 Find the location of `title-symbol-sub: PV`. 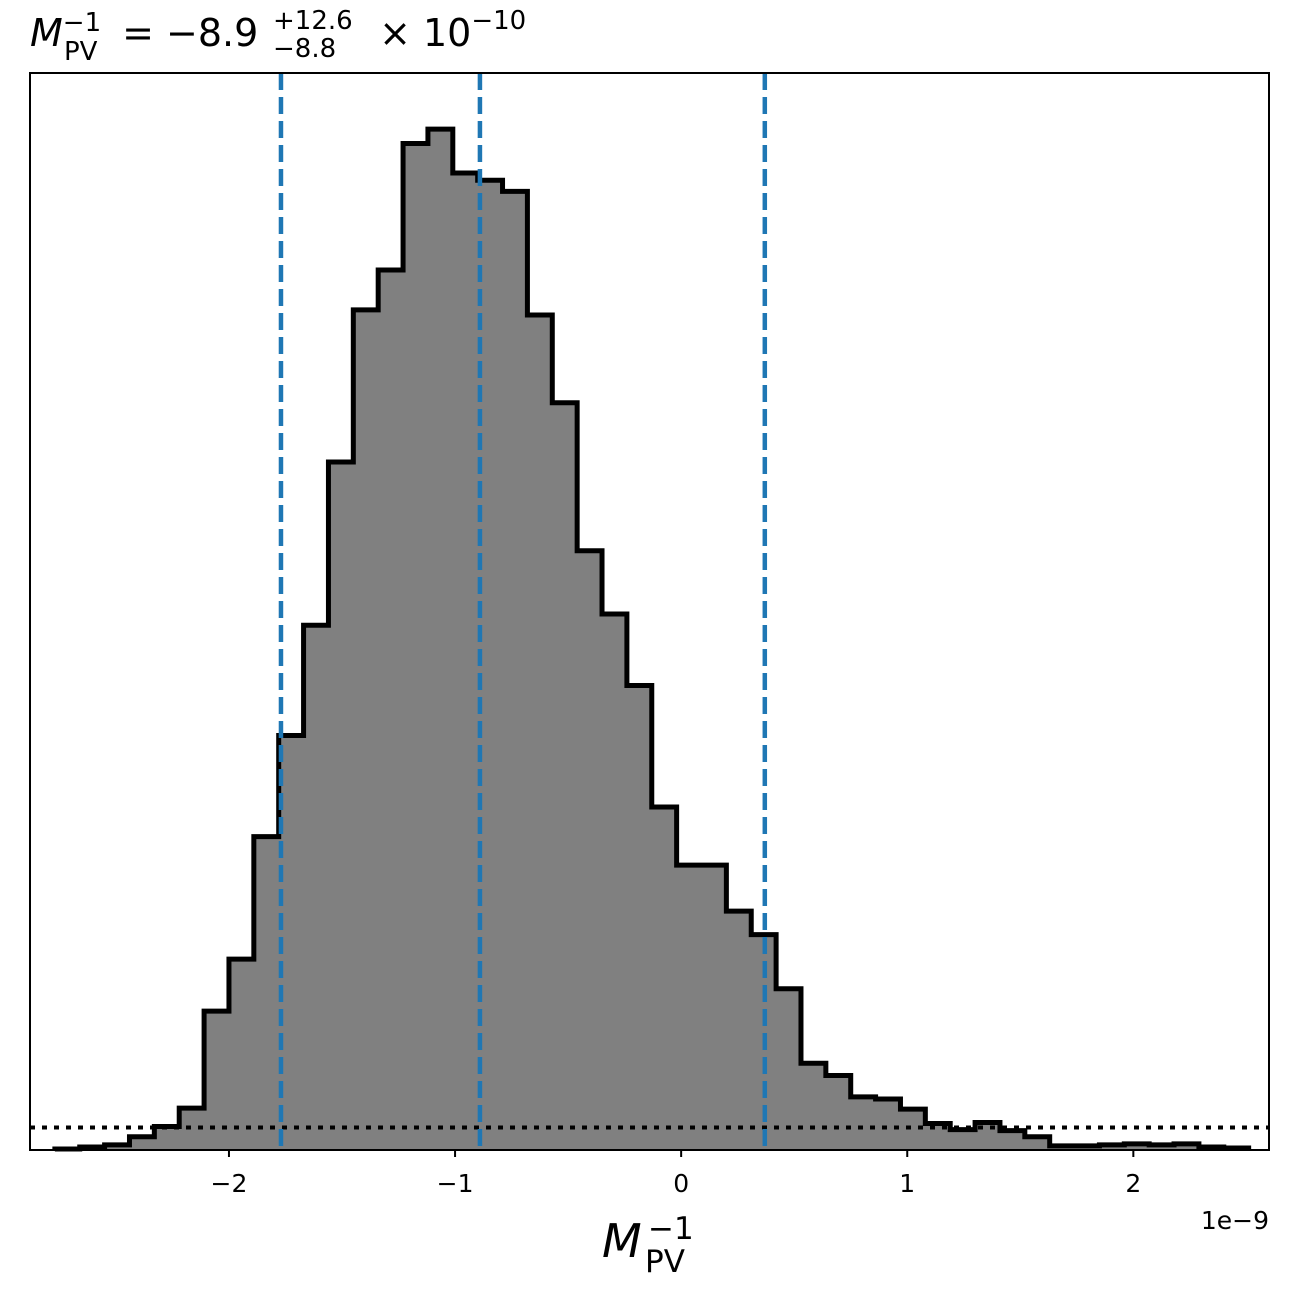

title-symbol-sub: PV is located at coordinates (81, 52).